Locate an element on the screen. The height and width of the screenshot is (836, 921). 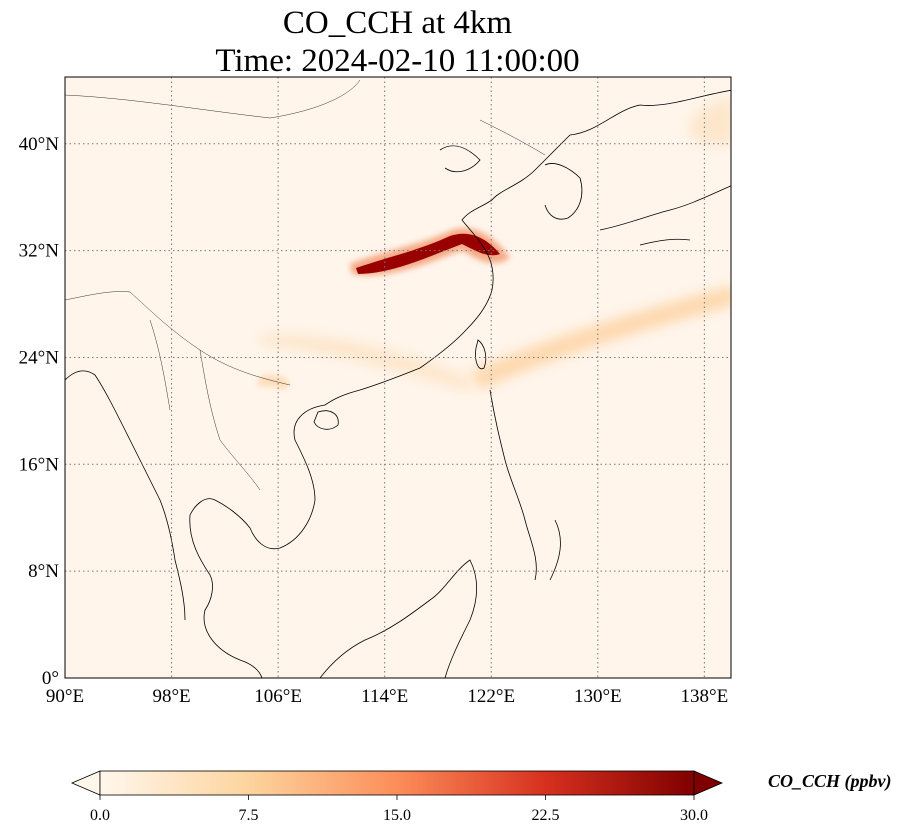
colorbar-extend-max is located at coordinates (708, 783).